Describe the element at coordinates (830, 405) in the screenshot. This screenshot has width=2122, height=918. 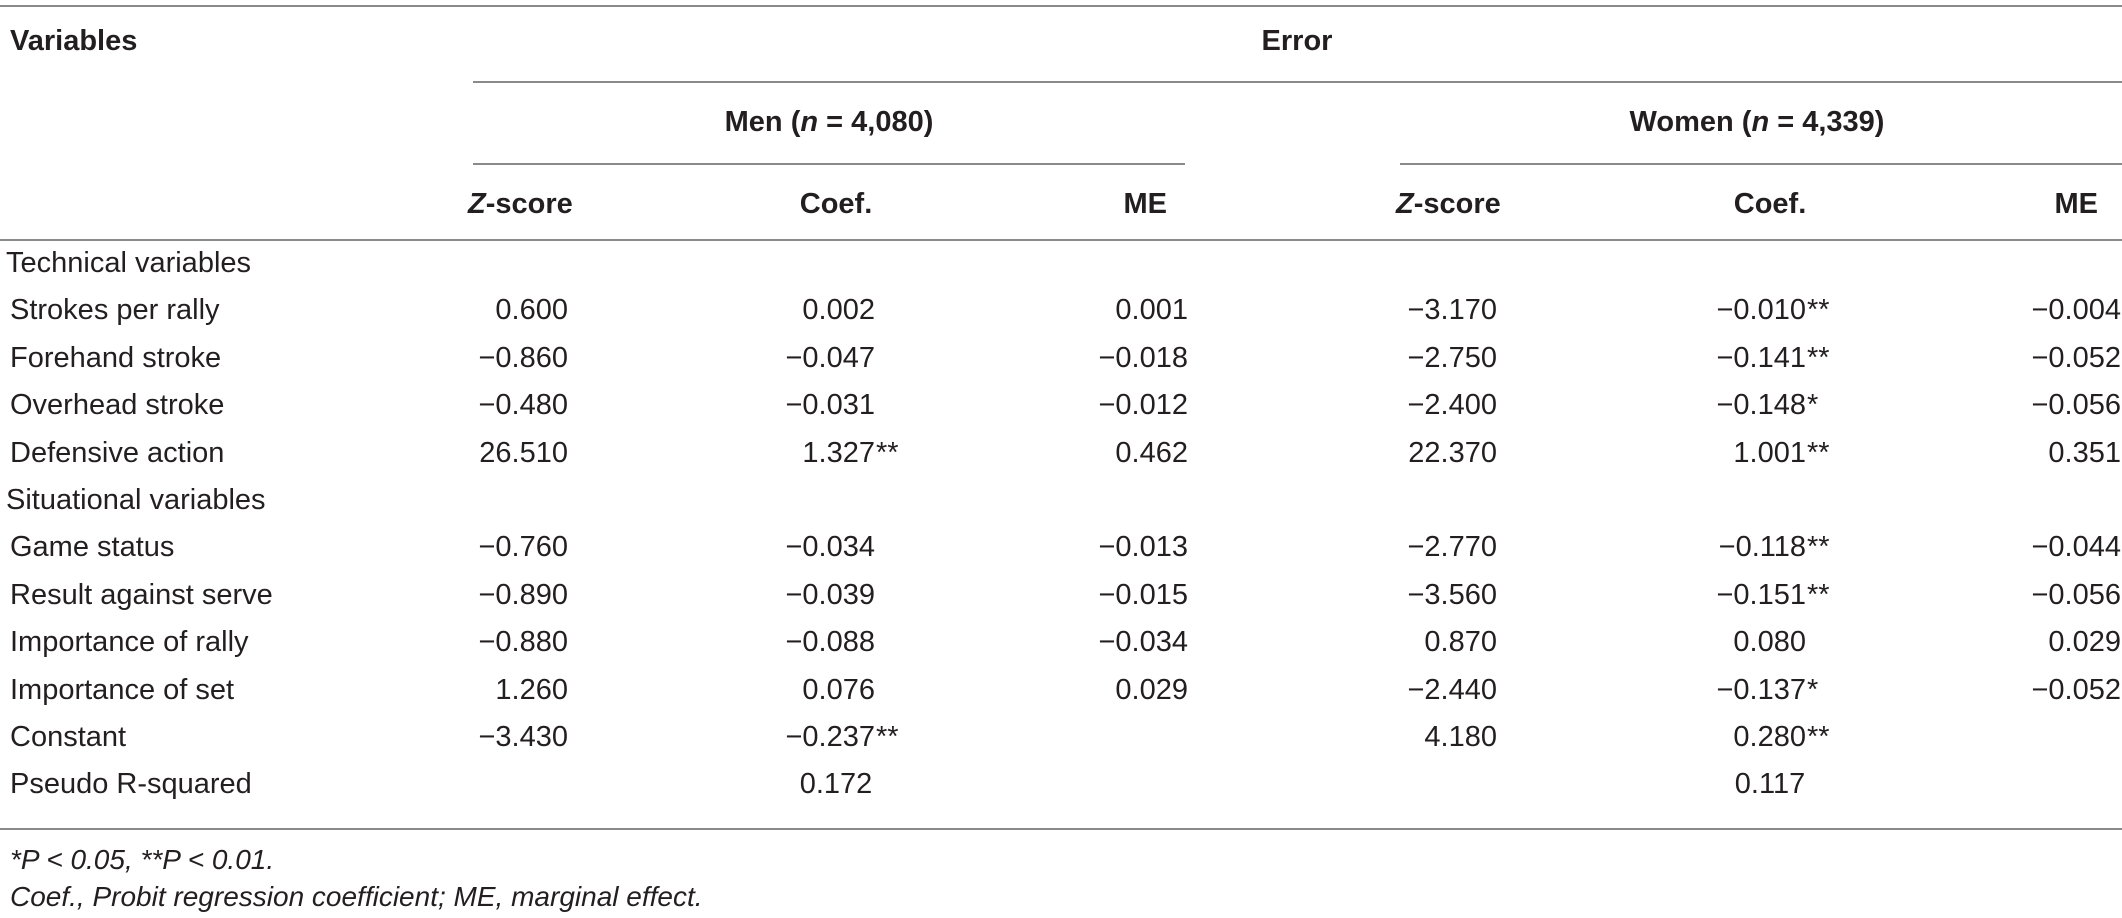
I see `men-coef-cell: −0.031` at that location.